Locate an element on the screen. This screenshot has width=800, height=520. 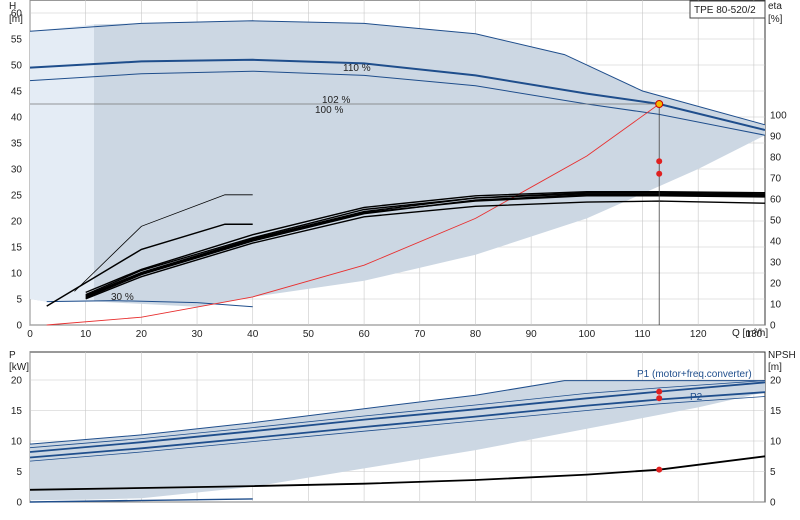
h-axis-unit: [m] is located at coordinates (16, 19).